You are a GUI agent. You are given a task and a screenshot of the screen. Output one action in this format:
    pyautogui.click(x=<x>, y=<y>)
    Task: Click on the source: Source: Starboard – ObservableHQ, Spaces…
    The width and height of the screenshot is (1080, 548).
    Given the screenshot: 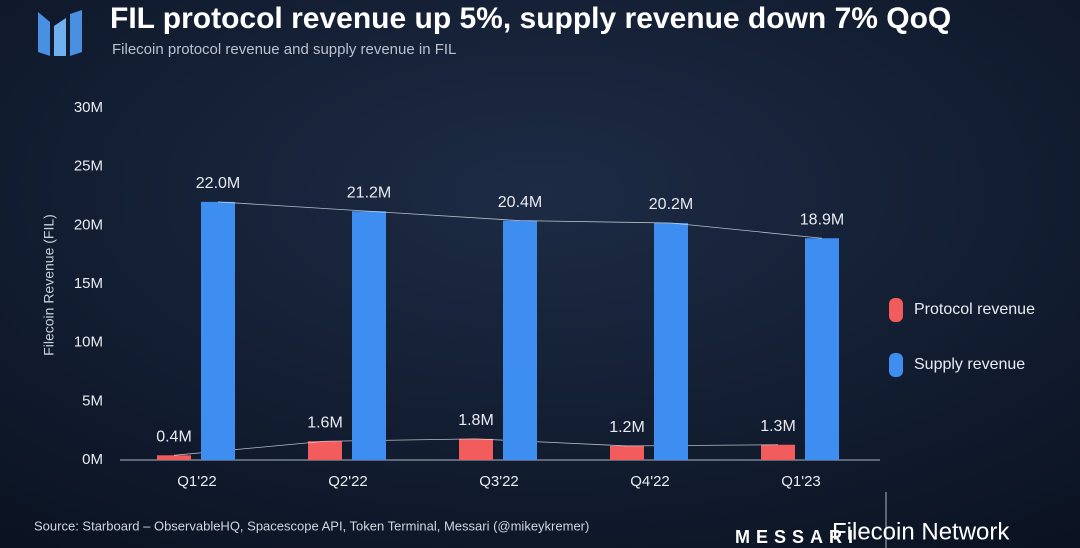 What is the action you would take?
    pyautogui.click(x=311, y=525)
    